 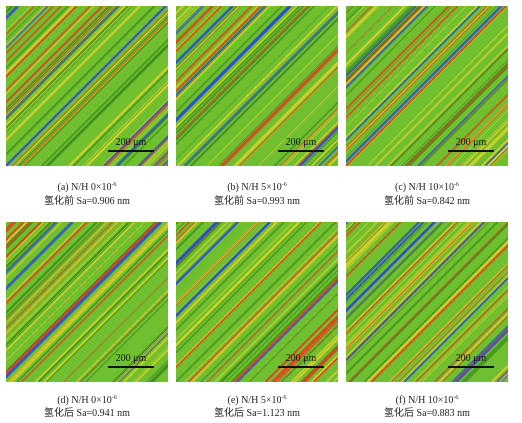 What do you see at coordinates (87, 186) in the screenshot?
I see `caption-line-1: (a) N/H 0×10-6` at bounding box center [87, 186].